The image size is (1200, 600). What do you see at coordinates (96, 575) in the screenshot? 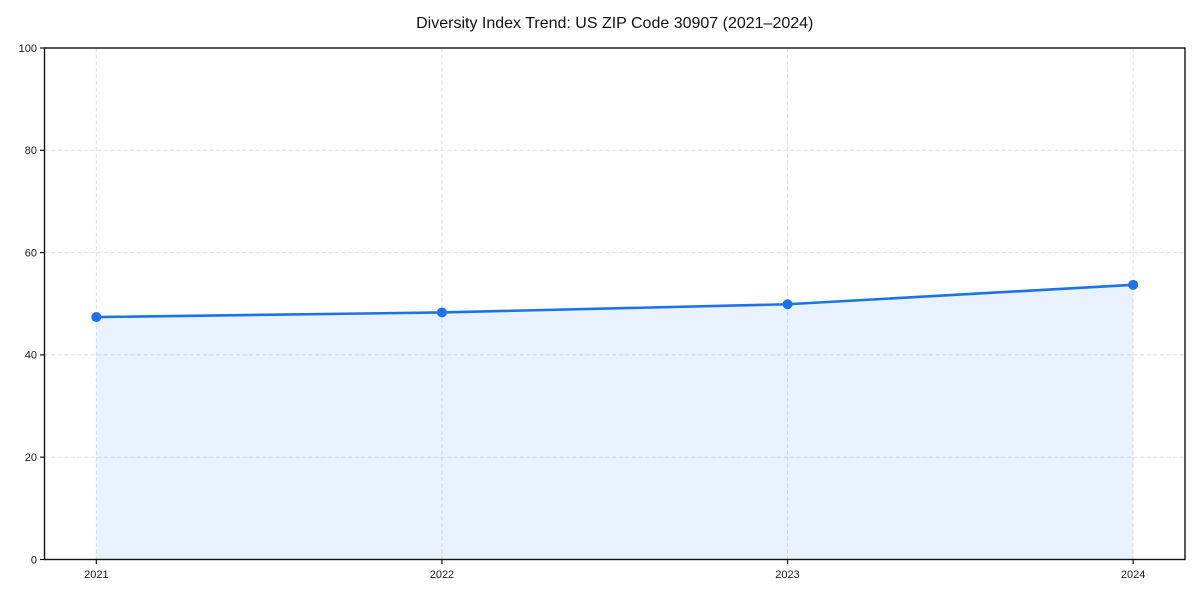
I see `x-tick-label: 2021` at bounding box center [96, 575].